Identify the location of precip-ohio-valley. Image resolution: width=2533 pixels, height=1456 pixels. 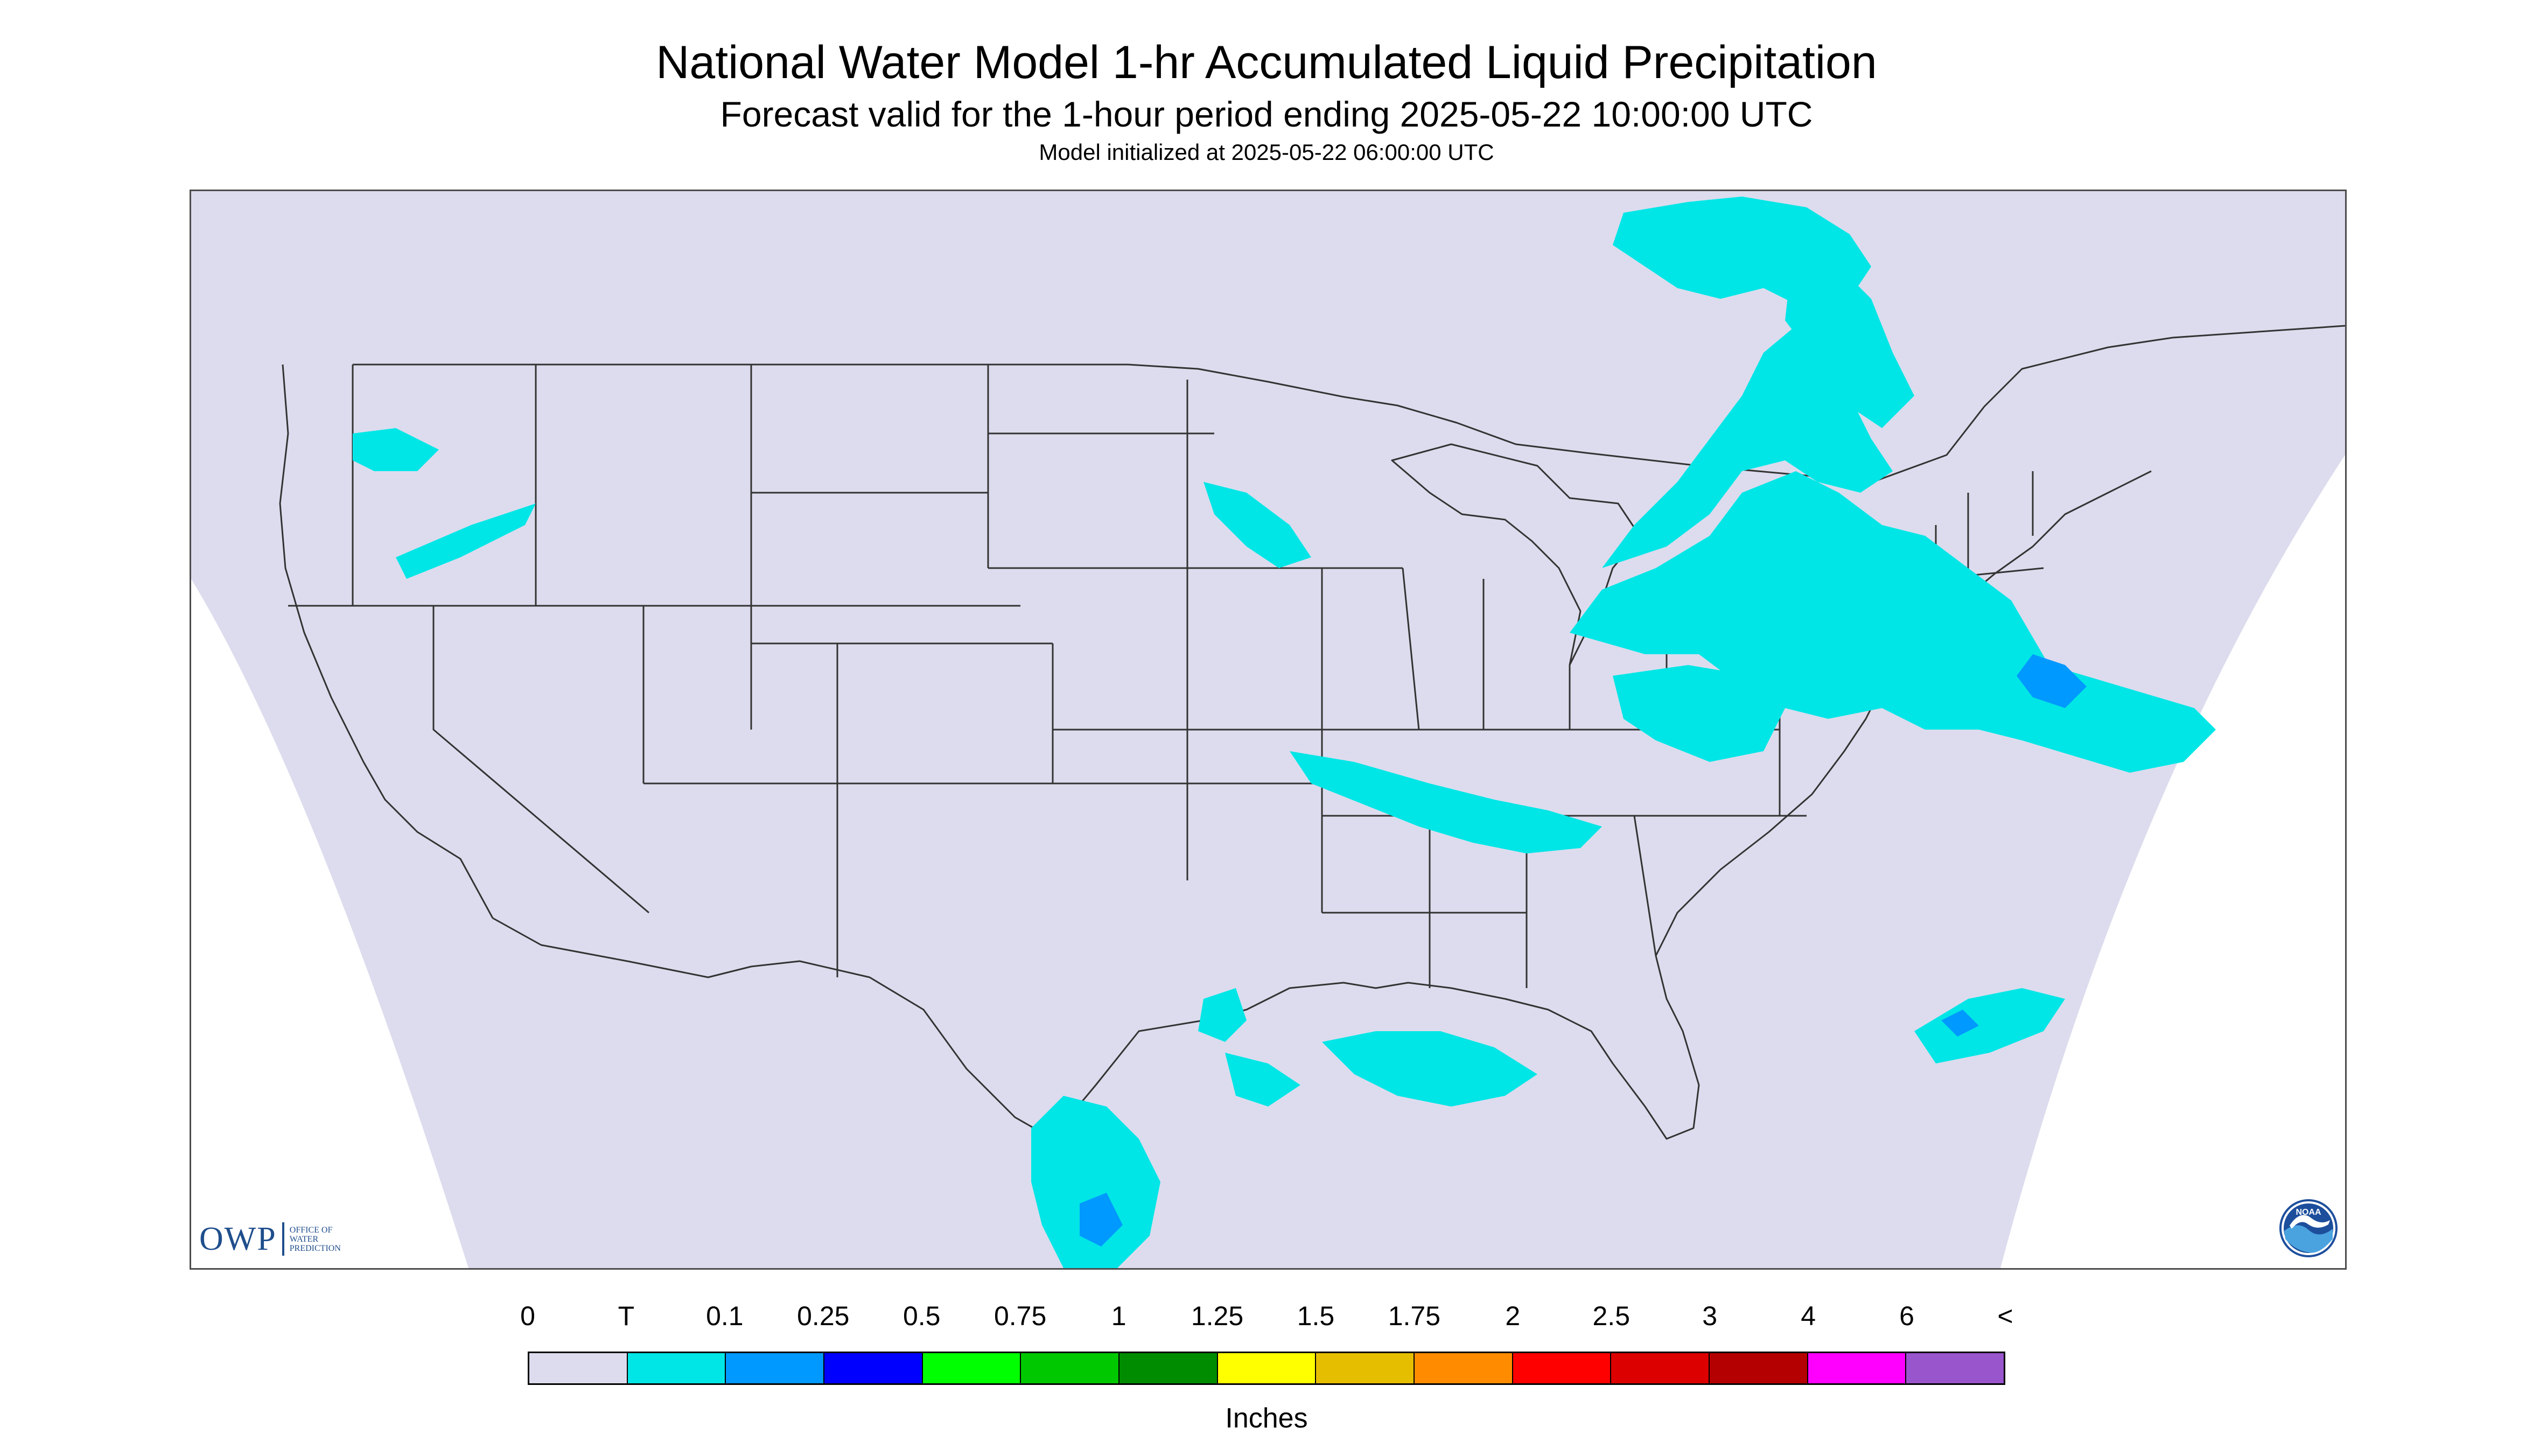
(1699, 713).